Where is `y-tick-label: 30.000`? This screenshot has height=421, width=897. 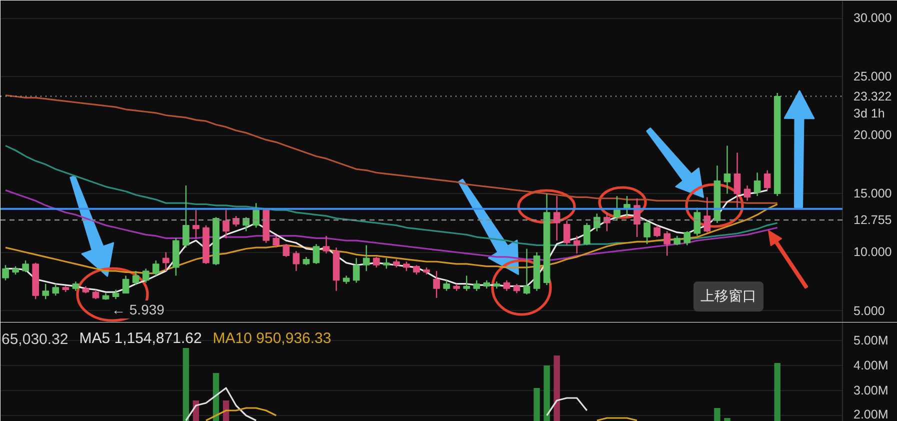
y-tick-label: 30.000 is located at coordinates (873, 18).